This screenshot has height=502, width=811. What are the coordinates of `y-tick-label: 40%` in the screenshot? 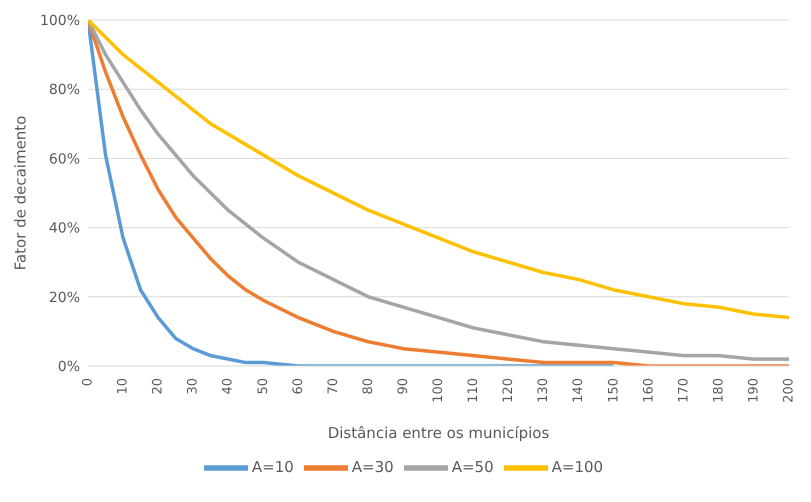 It's located at (64, 228).